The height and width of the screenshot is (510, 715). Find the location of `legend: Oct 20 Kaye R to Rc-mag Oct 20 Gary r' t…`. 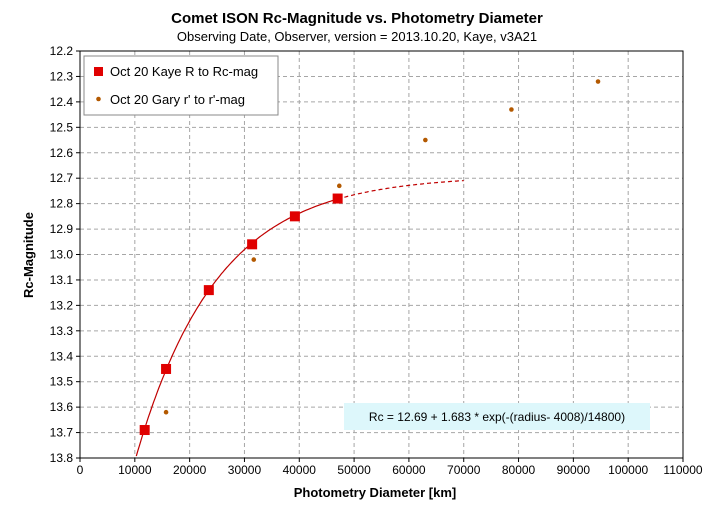

legend: Oct 20 Kaye R to Rc-mag Oct 20 Gary r' t… is located at coordinates (181, 85).